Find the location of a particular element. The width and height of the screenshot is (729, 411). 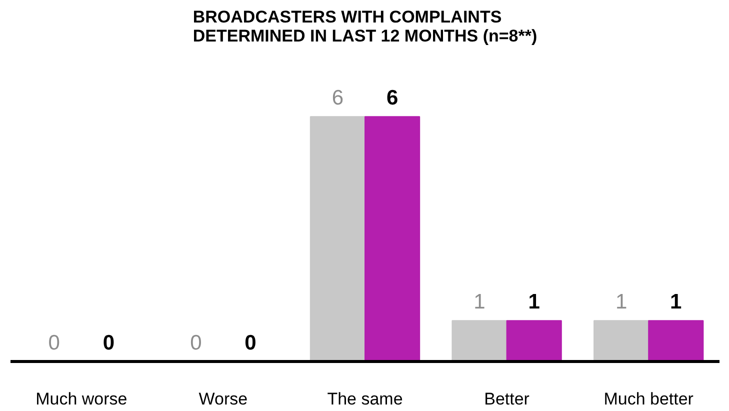

x-tick-label: The same is located at coordinates (365, 399).